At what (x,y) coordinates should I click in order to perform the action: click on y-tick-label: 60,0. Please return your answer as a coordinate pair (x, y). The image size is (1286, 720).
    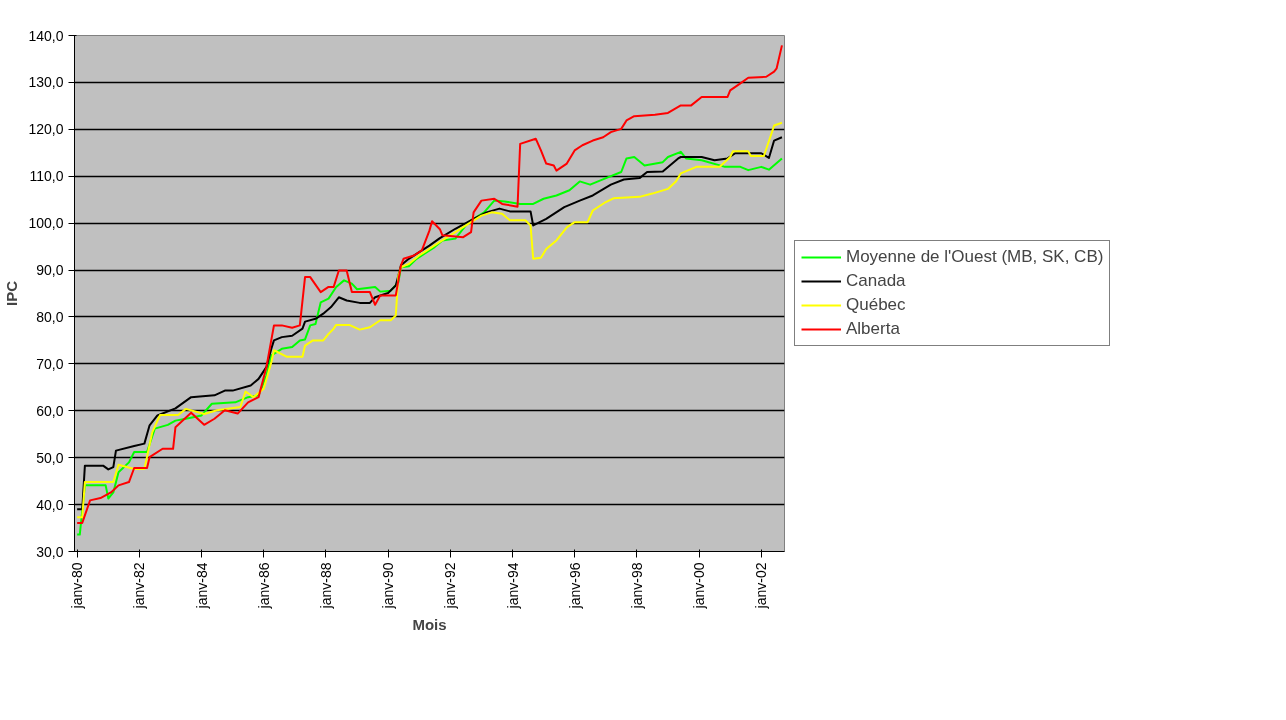
    Looking at the image, I should click on (50, 410).